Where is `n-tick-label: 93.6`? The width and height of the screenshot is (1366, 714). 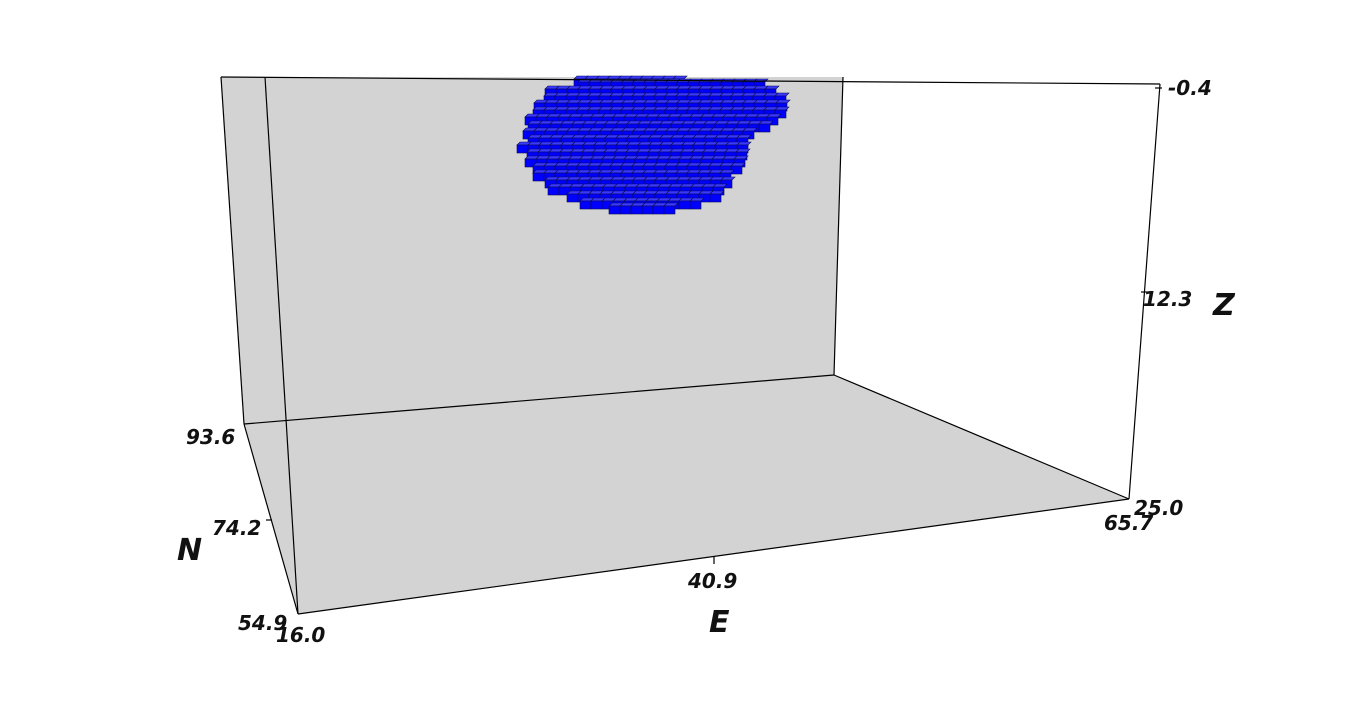 n-tick-label: 93.6 is located at coordinates (210, 437).